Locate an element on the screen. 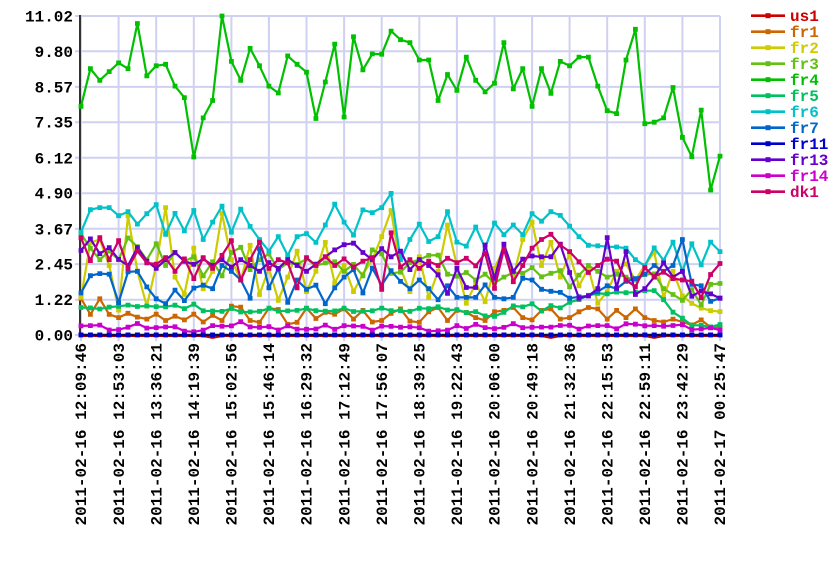 The image size is (840, 565). svg-text: 4.90 is located at coordinates (54, 195).